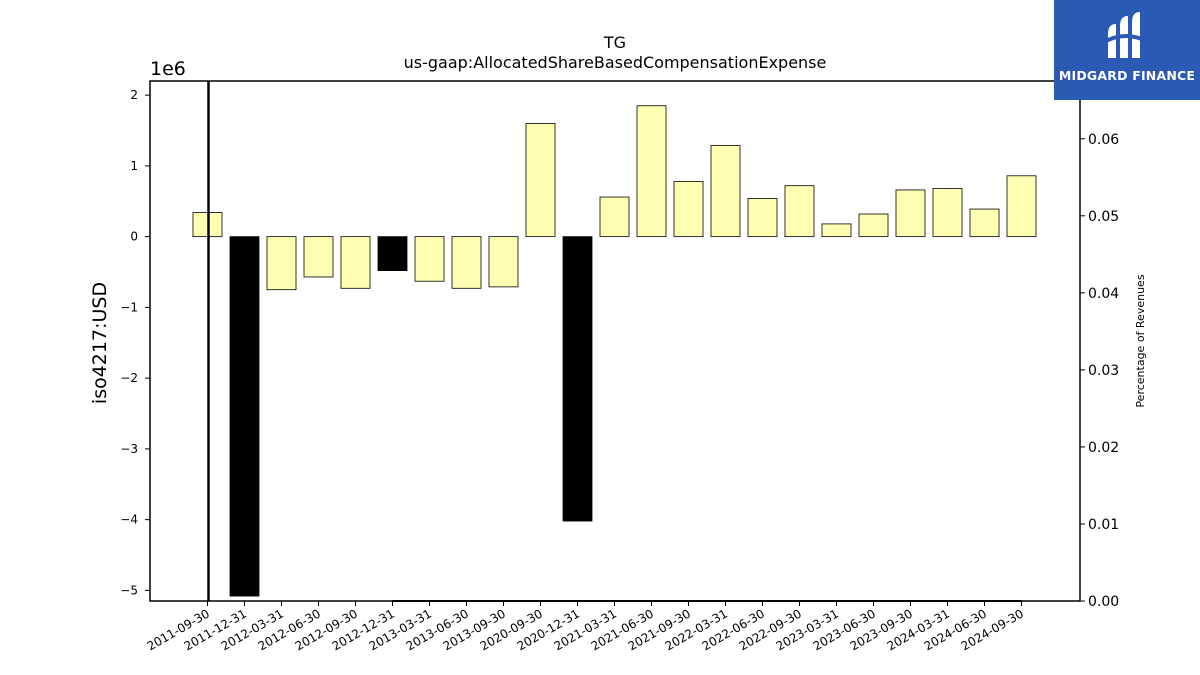 This screenshot has height=675, width=1200. What do you see at coordinates (168, 69) in the screenshot?
I see `y-offset-label: 1e6` at bounding box center [168, 69].